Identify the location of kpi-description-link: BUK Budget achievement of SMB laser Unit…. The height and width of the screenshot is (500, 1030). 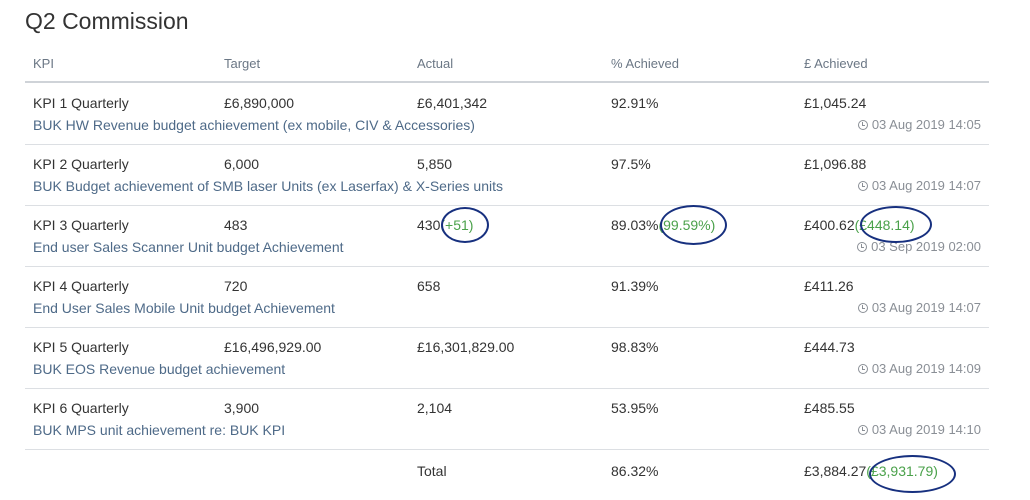
(268, 186).